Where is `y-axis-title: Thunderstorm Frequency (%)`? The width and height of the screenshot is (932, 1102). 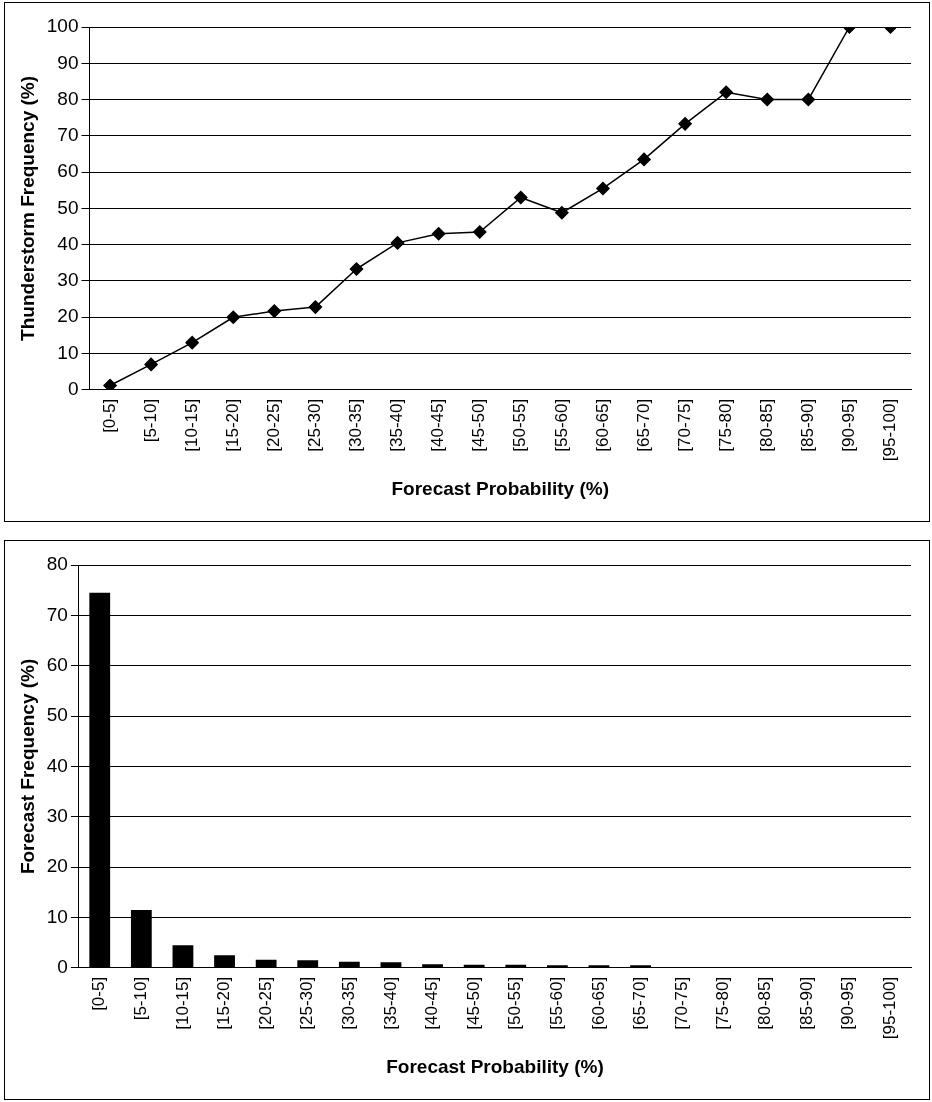
y-axis-title: Thunderstorm Frequency (%) is located at coordinates (27, 208).